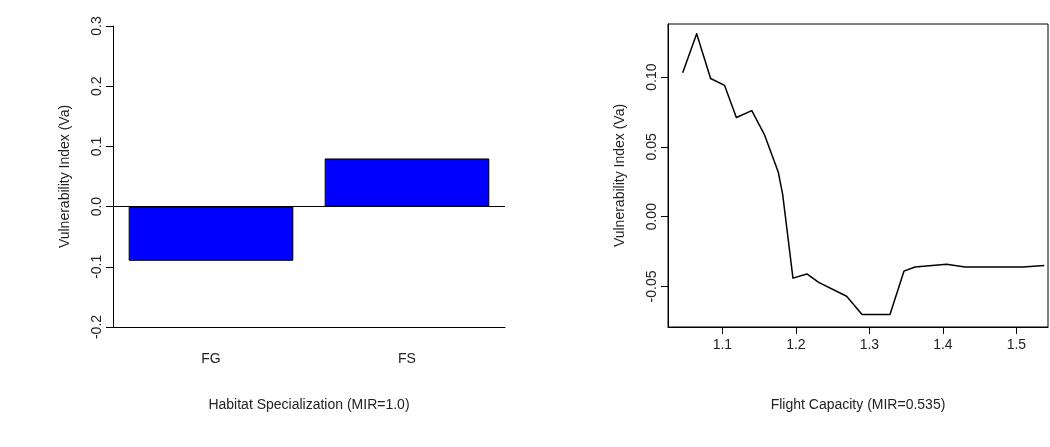 This screenshot has height=447, width=1050. I want to click on y-tick-label: 0.3, so click(96, 26).